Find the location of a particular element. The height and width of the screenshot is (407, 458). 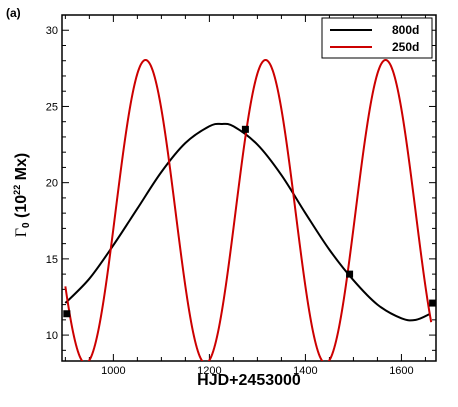

x-tick-label: 1200 is located at coordinates (209, 371).